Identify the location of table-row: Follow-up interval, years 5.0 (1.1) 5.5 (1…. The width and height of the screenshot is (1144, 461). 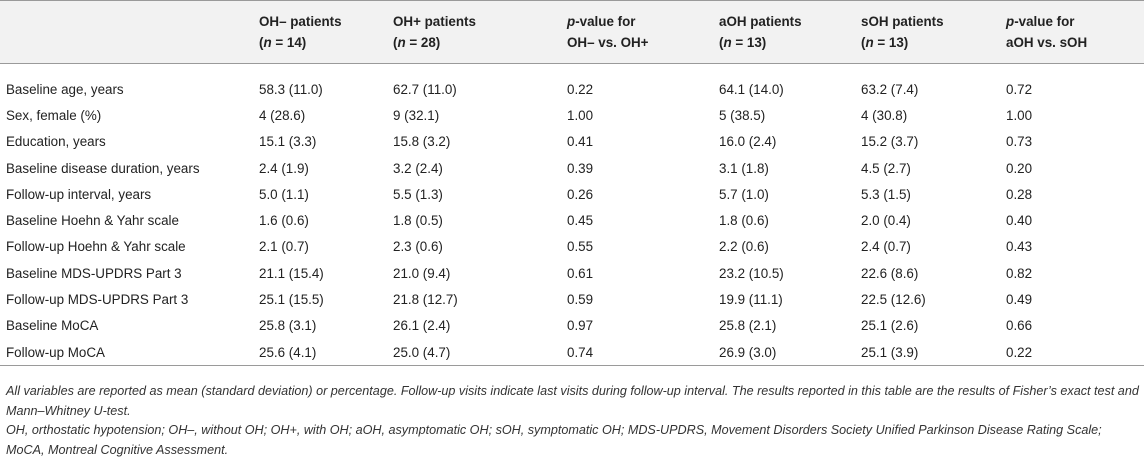
(572, 194).